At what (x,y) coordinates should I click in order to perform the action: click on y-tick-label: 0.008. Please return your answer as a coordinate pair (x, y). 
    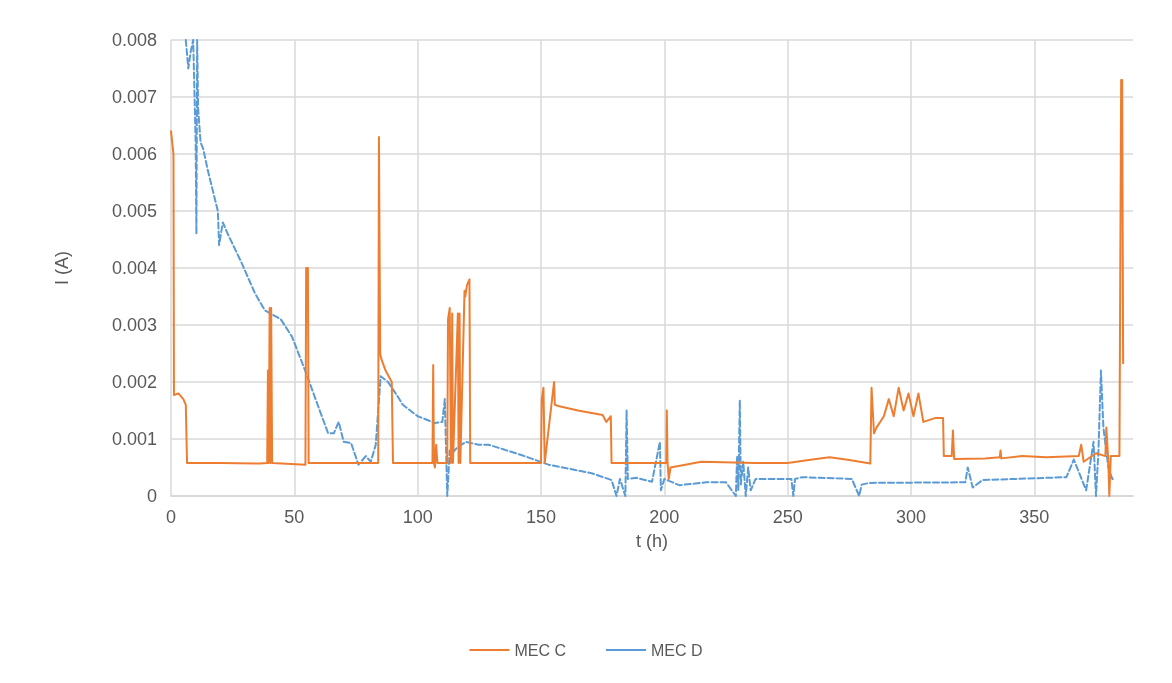
    Looking at the image, I should click on (134, 40).